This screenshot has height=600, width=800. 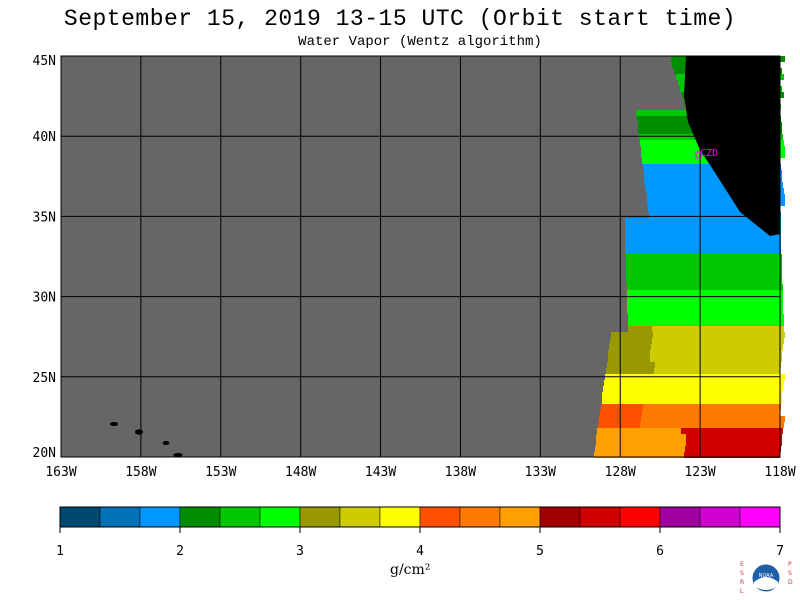 I want to click on lon-label: 123W, so click(x=699, y=472).